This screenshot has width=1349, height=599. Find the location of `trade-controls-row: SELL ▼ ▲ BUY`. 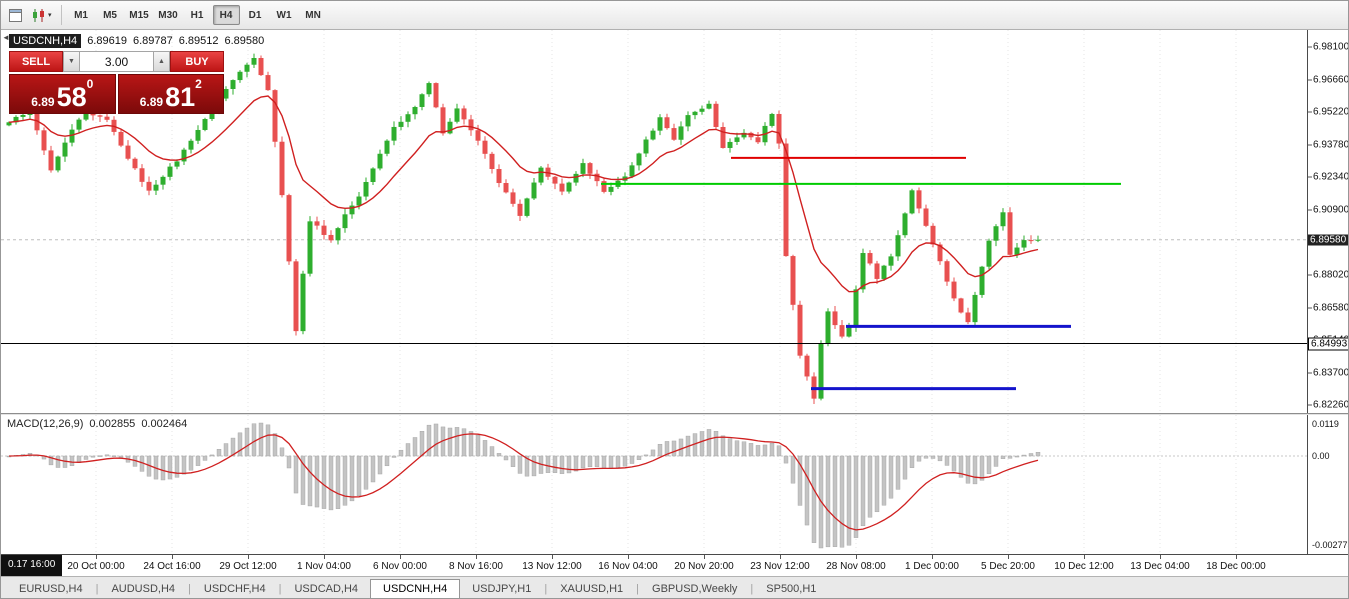

trade-controls-row: SELL ▼ ▲ BUY is located at coordinates (116, 61).